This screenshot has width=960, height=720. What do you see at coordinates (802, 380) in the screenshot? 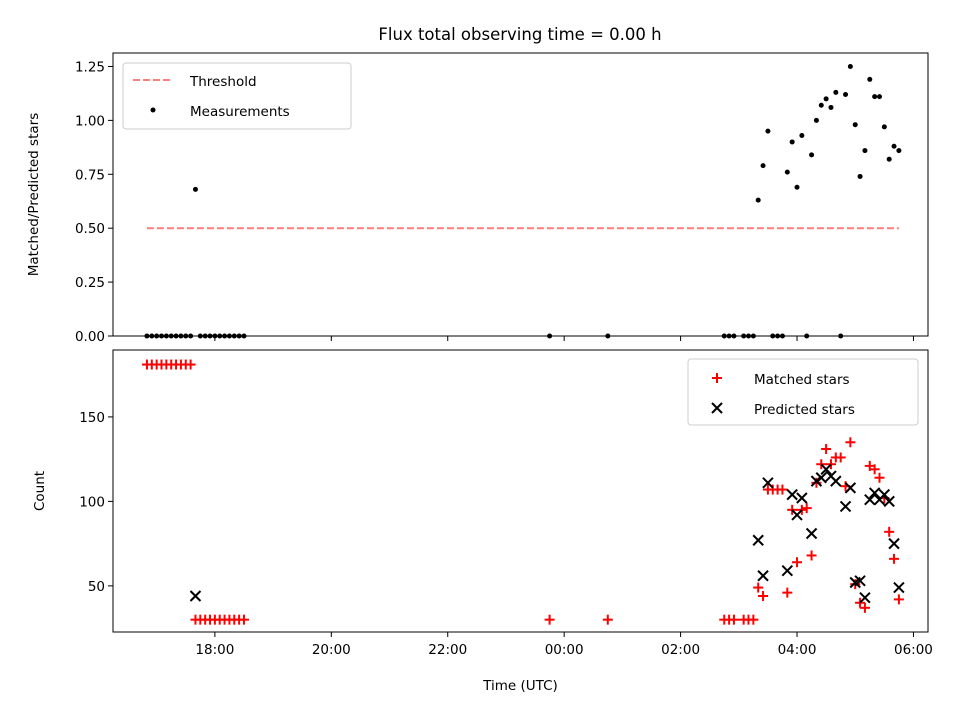
I see `legend-matched-label: Matched stars` at bounding box center [802, 380].